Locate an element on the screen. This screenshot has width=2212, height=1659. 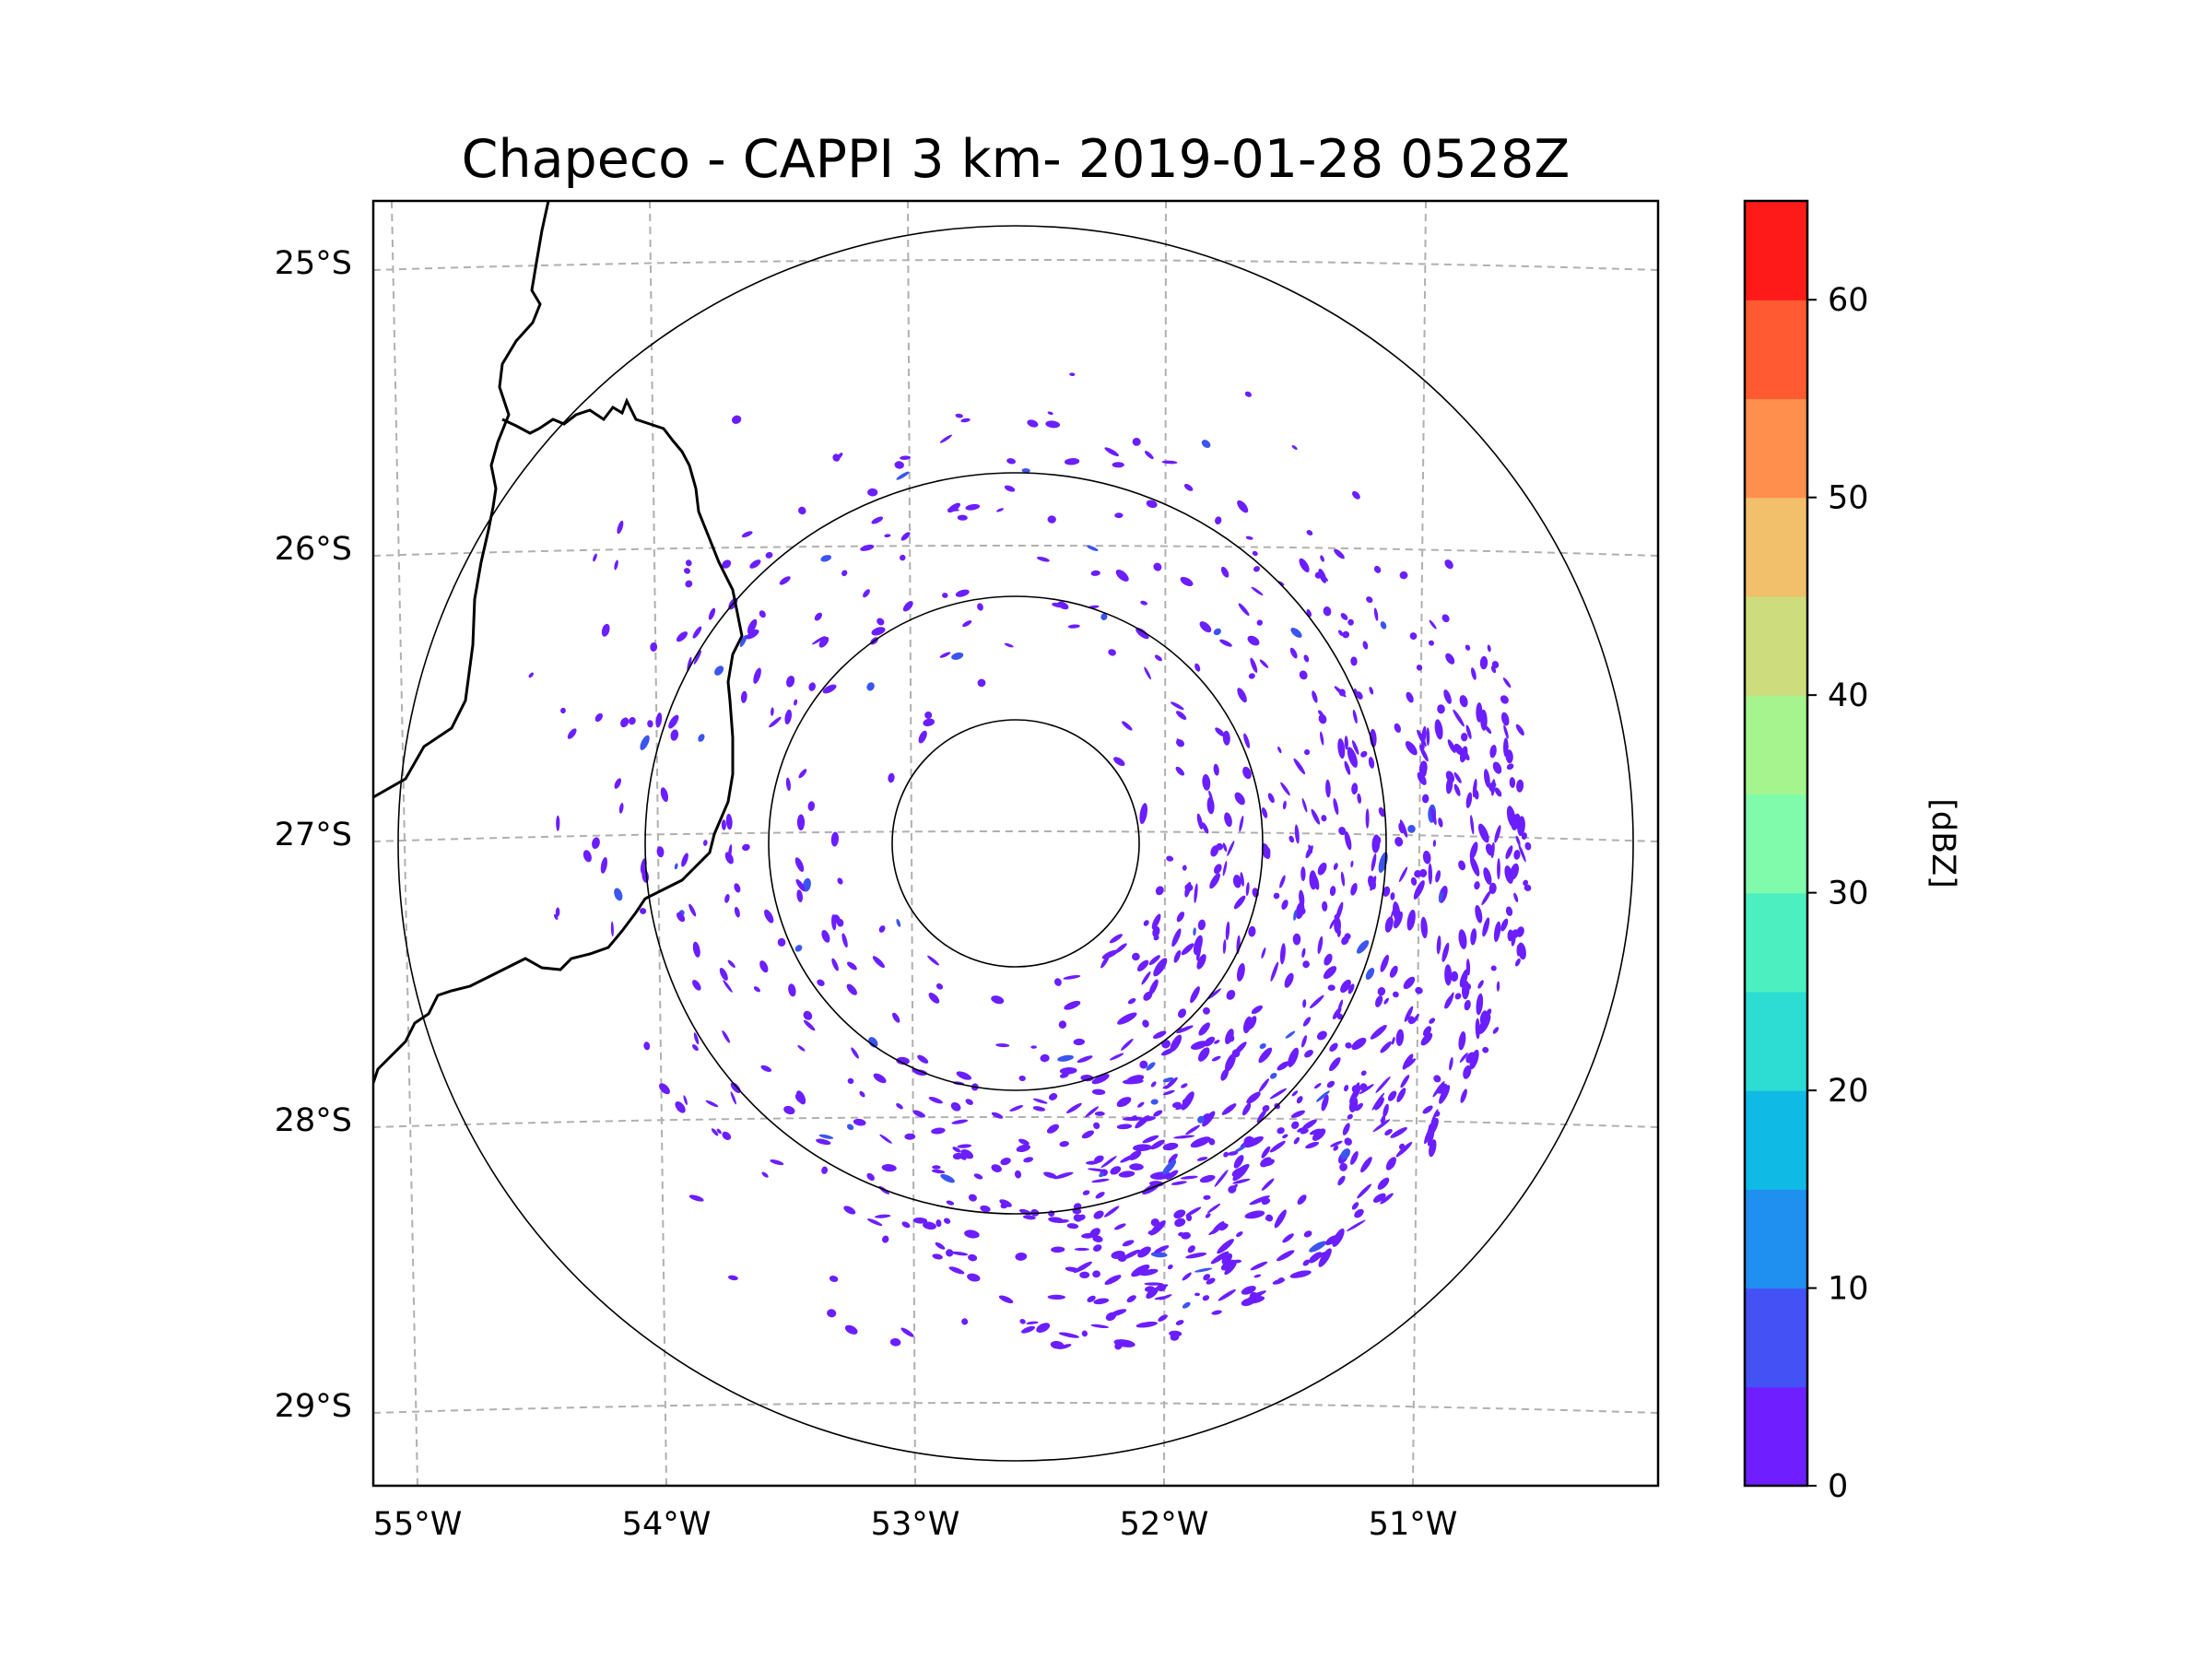
lon-label-52w: 52°W is located at coordinates (1164, 1524).